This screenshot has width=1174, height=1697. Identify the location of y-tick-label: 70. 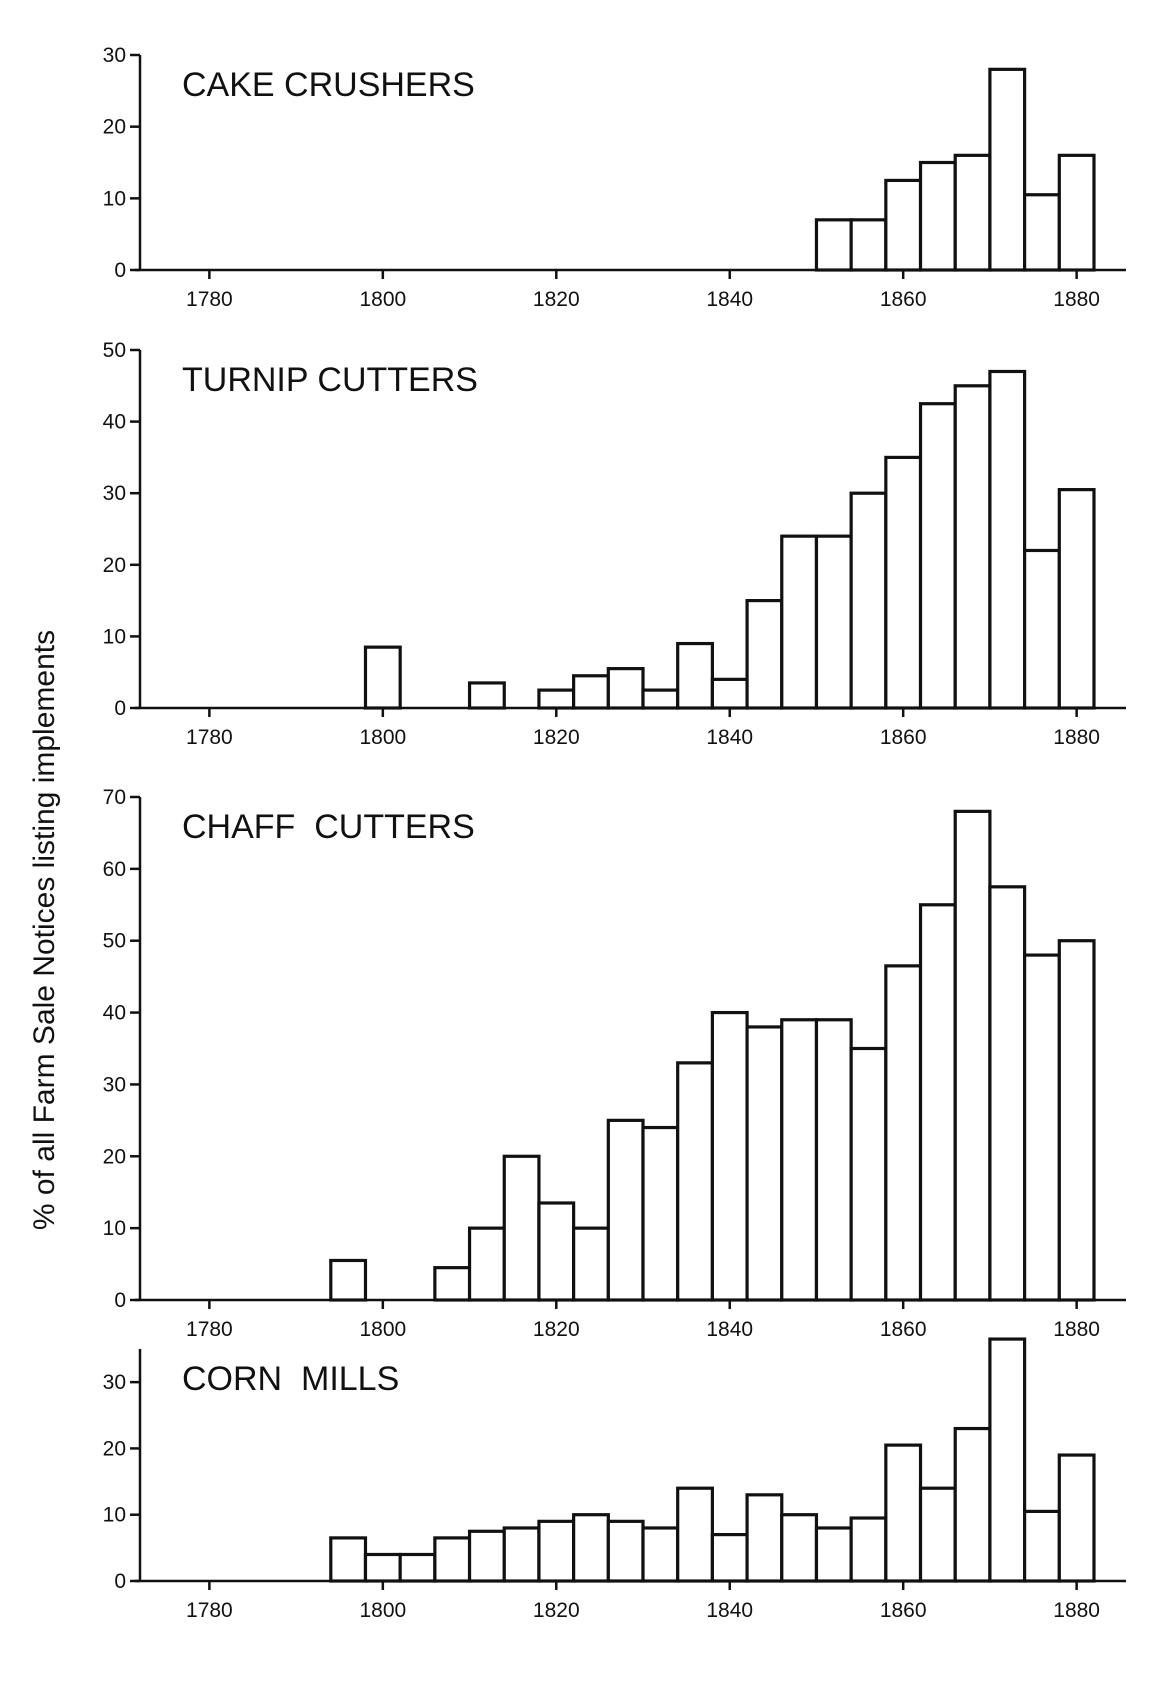
(114, 797).